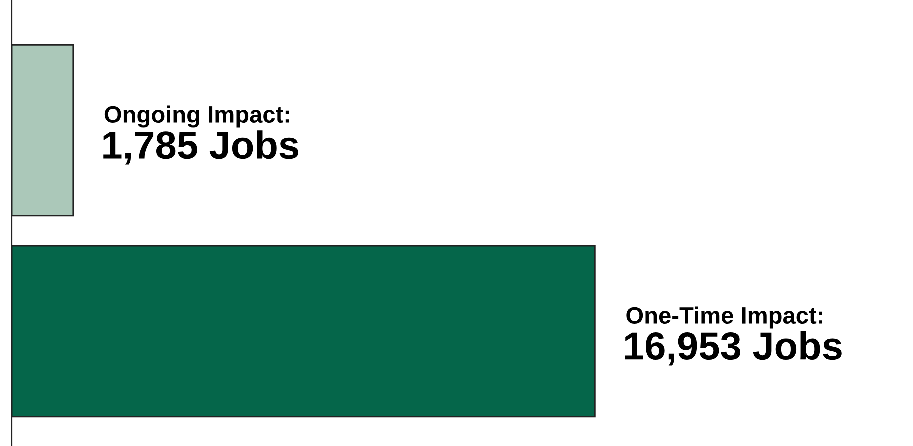  I want to click on text: One-Time Impact:, so click(724, 317).